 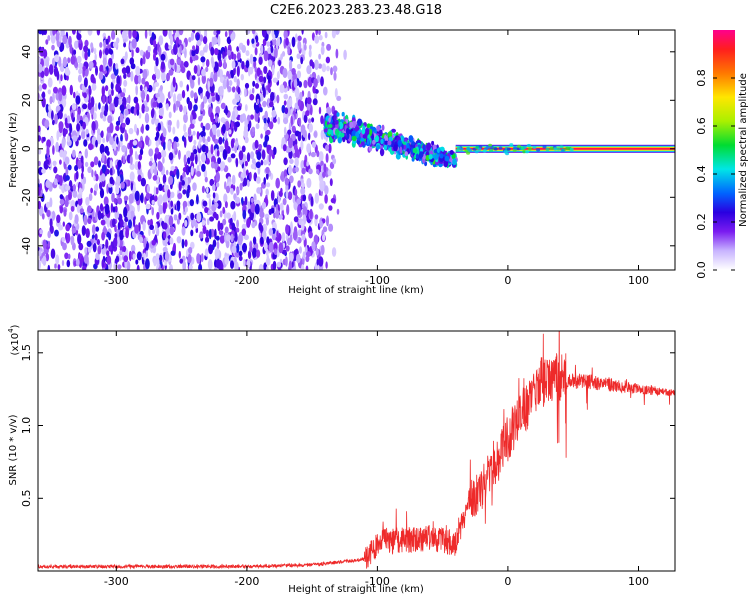 What do you see at coordinates (246, 280) in the screenshot?
I see `x-tick-label: -200` at bounding box center [246, 280].